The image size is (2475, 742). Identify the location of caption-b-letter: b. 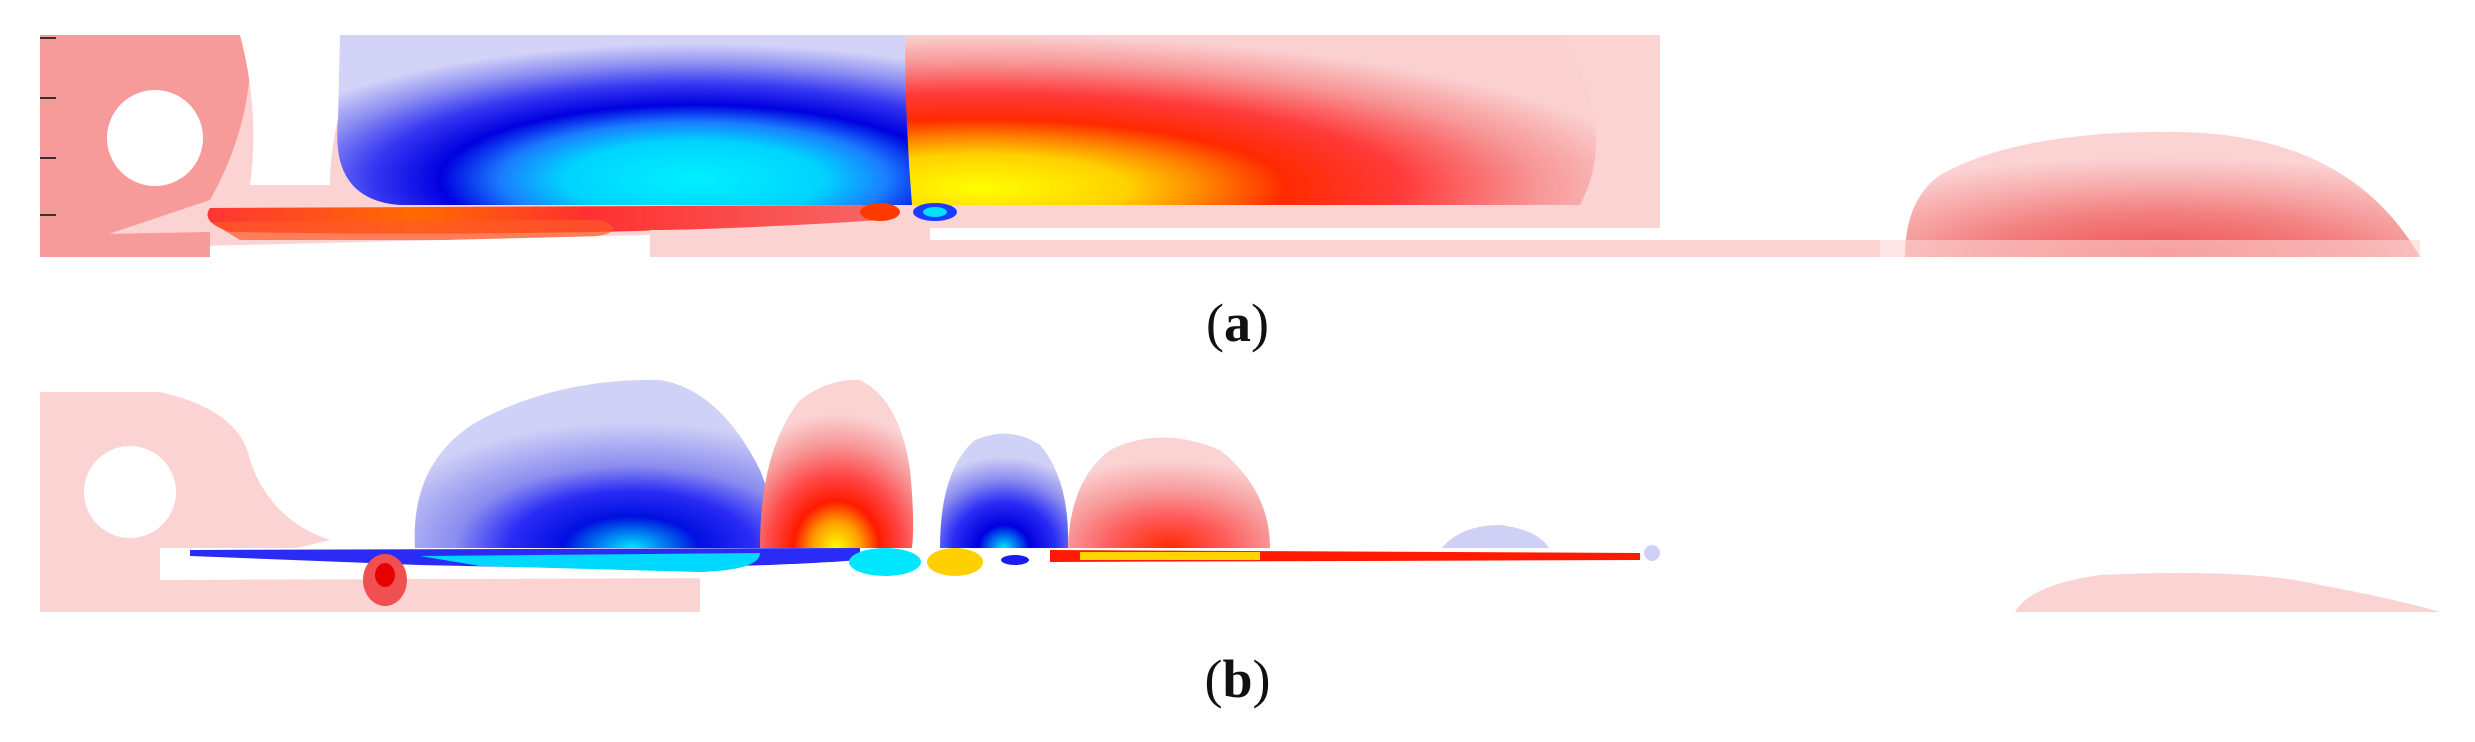
(1237, 679).